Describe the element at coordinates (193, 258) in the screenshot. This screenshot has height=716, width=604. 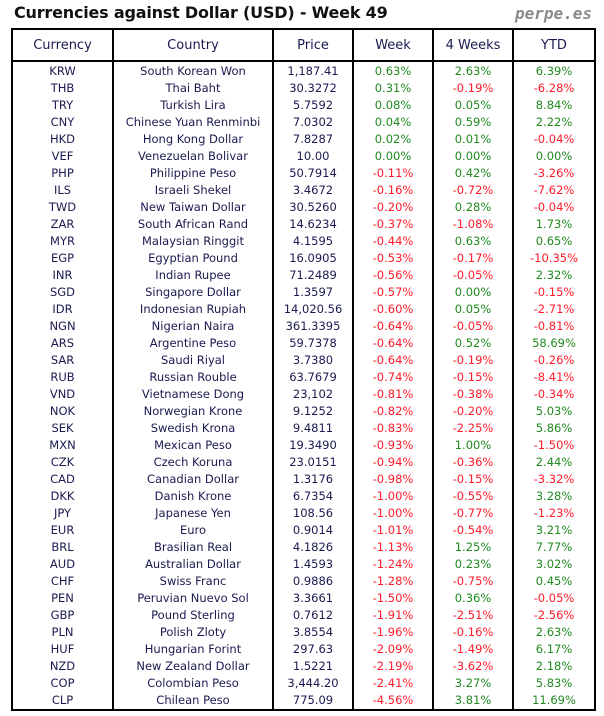
I see `cell-country: Egyptian Pound` at that location.